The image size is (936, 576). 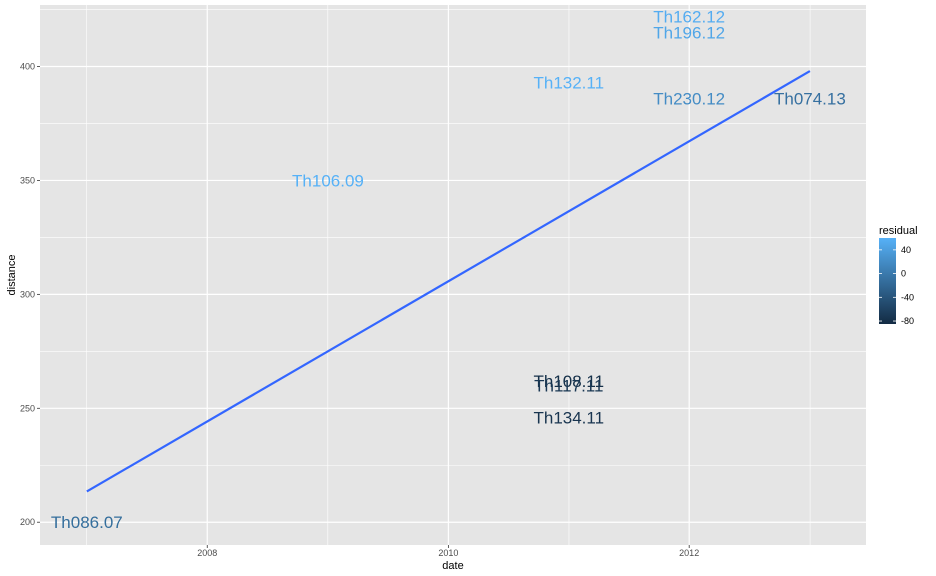 I want to click on y-tick-label: 250, so click(x=27, y=408).